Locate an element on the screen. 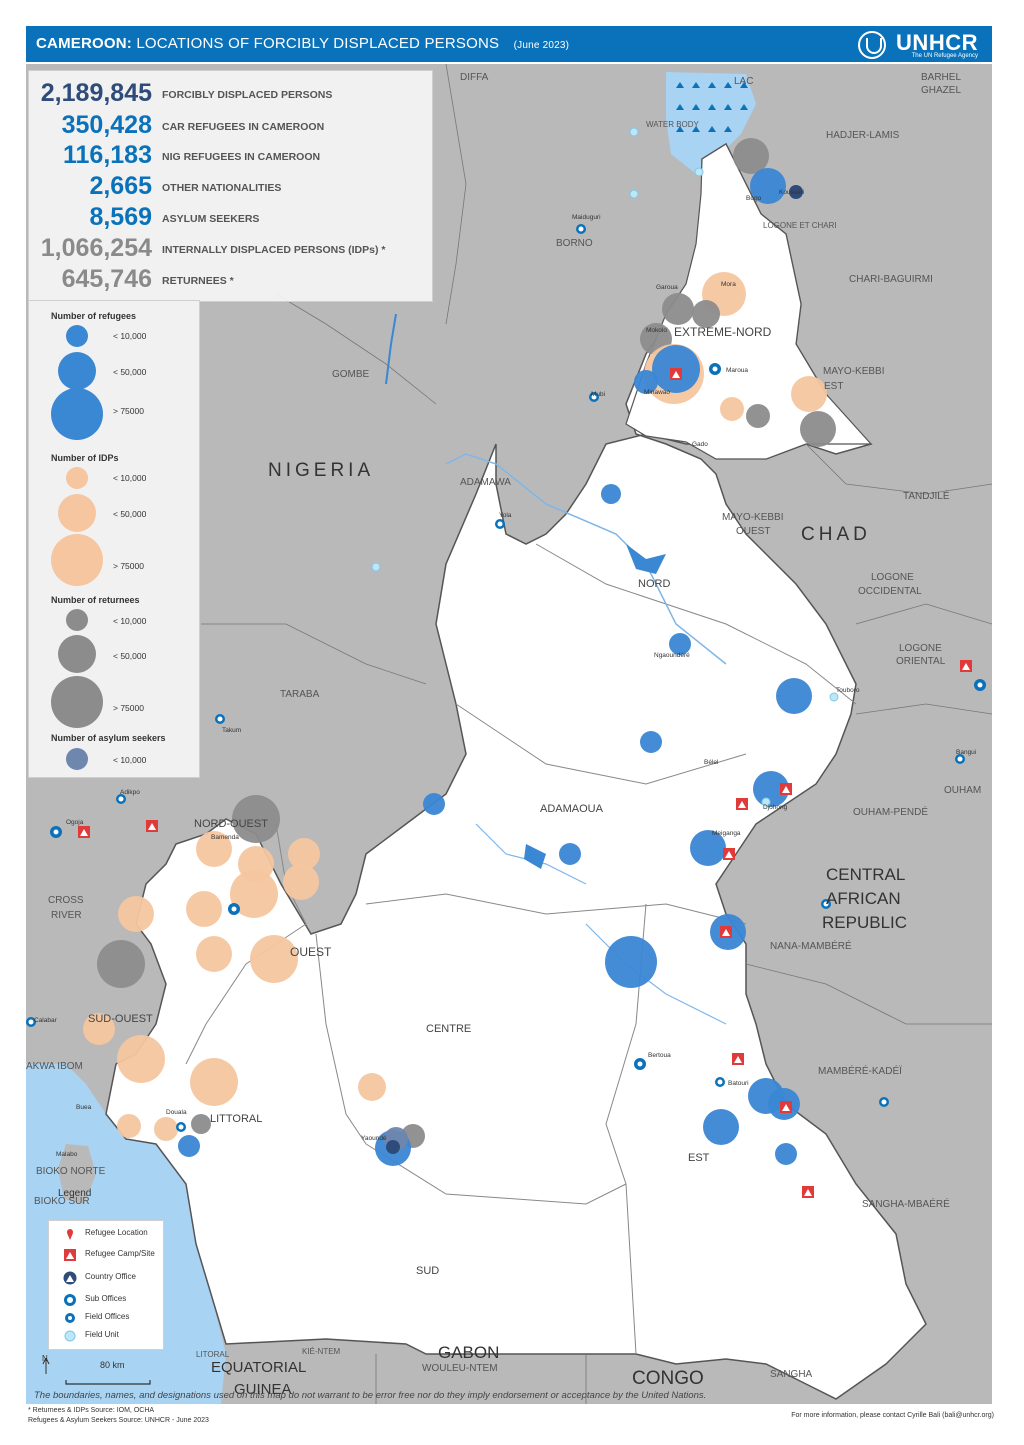 The height and width of the screenshot is (1445, 1024). mbakaou-lake is located at coordinates (535, 856).